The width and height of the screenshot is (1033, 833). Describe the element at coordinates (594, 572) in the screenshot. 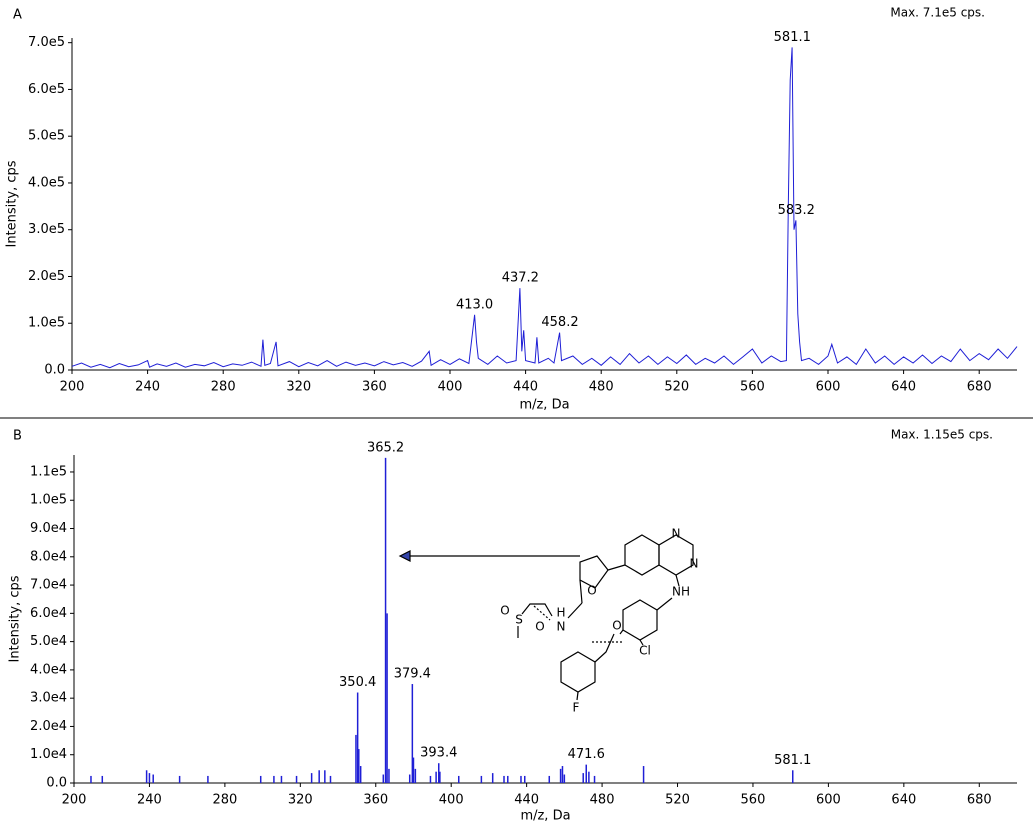

I see `furan-ring` at that location.